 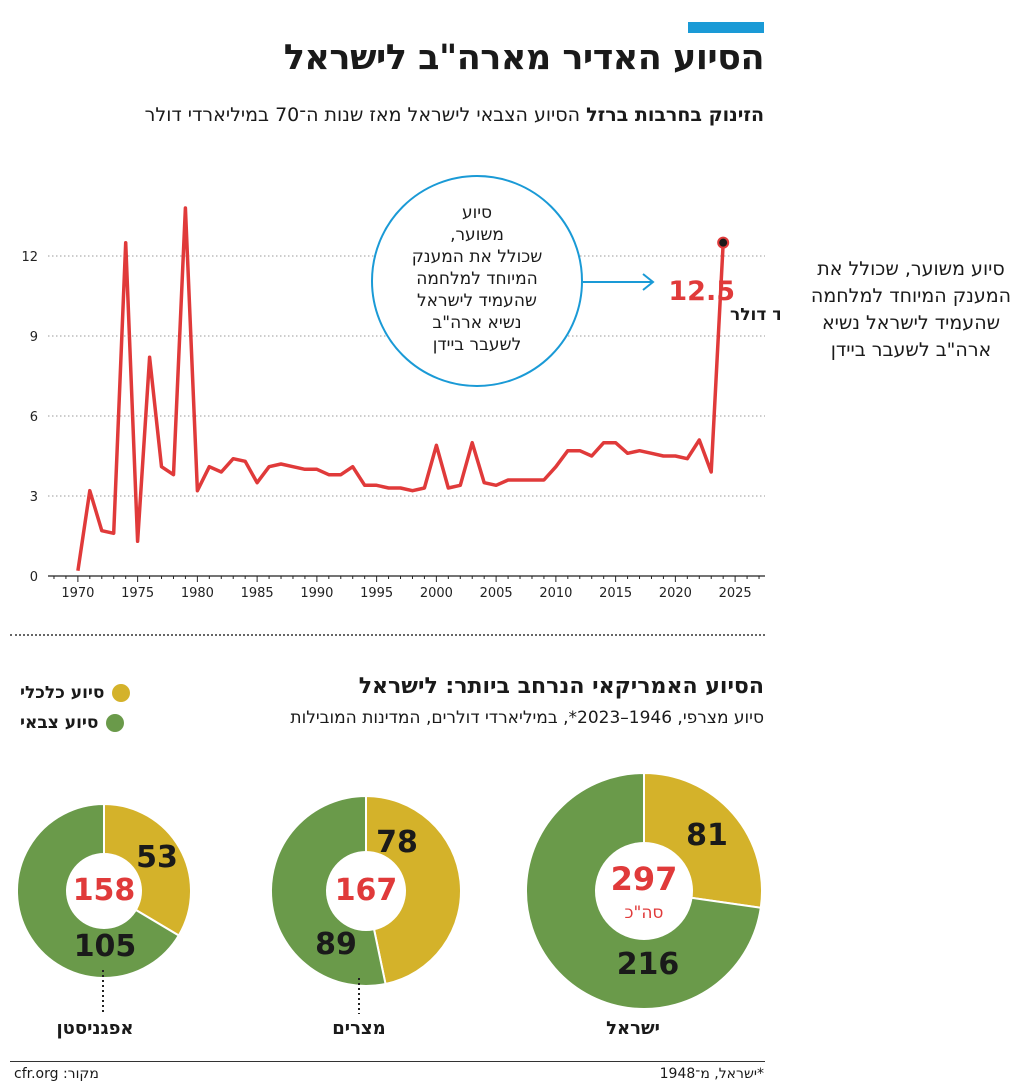 What do you see at coordinates (755, 315) in the screenshot?
I see `last-value-unit: מיליארד דולר` at bounding box center [755, 315].